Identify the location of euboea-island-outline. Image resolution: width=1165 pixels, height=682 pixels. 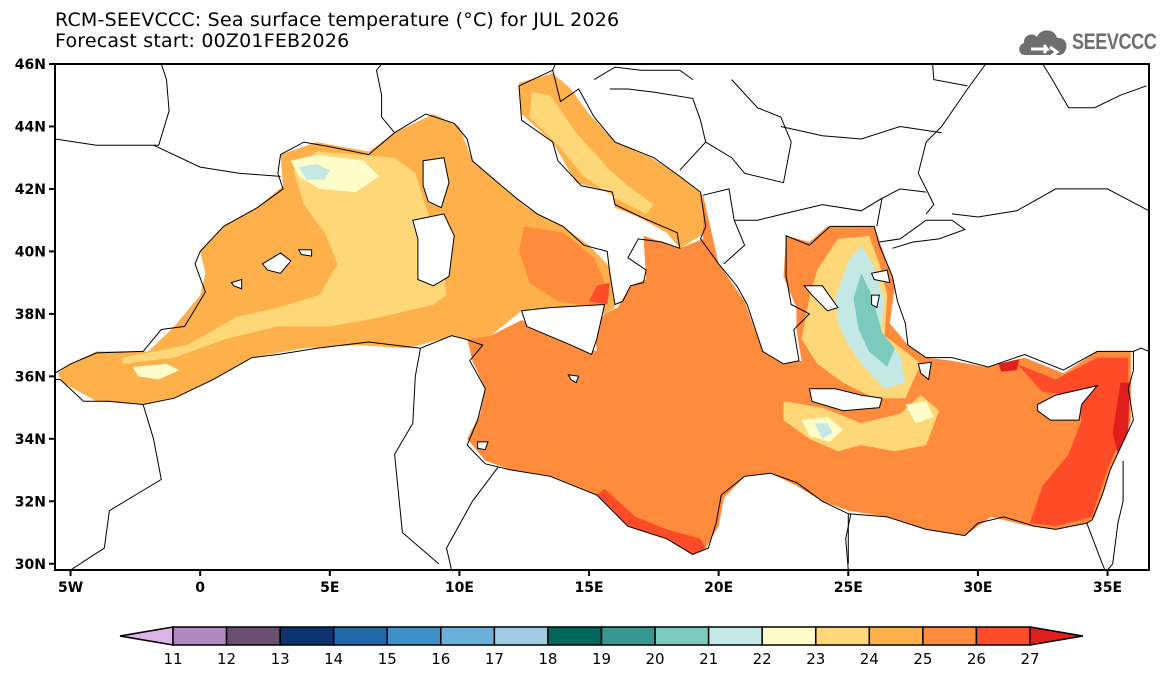
(821, 298).